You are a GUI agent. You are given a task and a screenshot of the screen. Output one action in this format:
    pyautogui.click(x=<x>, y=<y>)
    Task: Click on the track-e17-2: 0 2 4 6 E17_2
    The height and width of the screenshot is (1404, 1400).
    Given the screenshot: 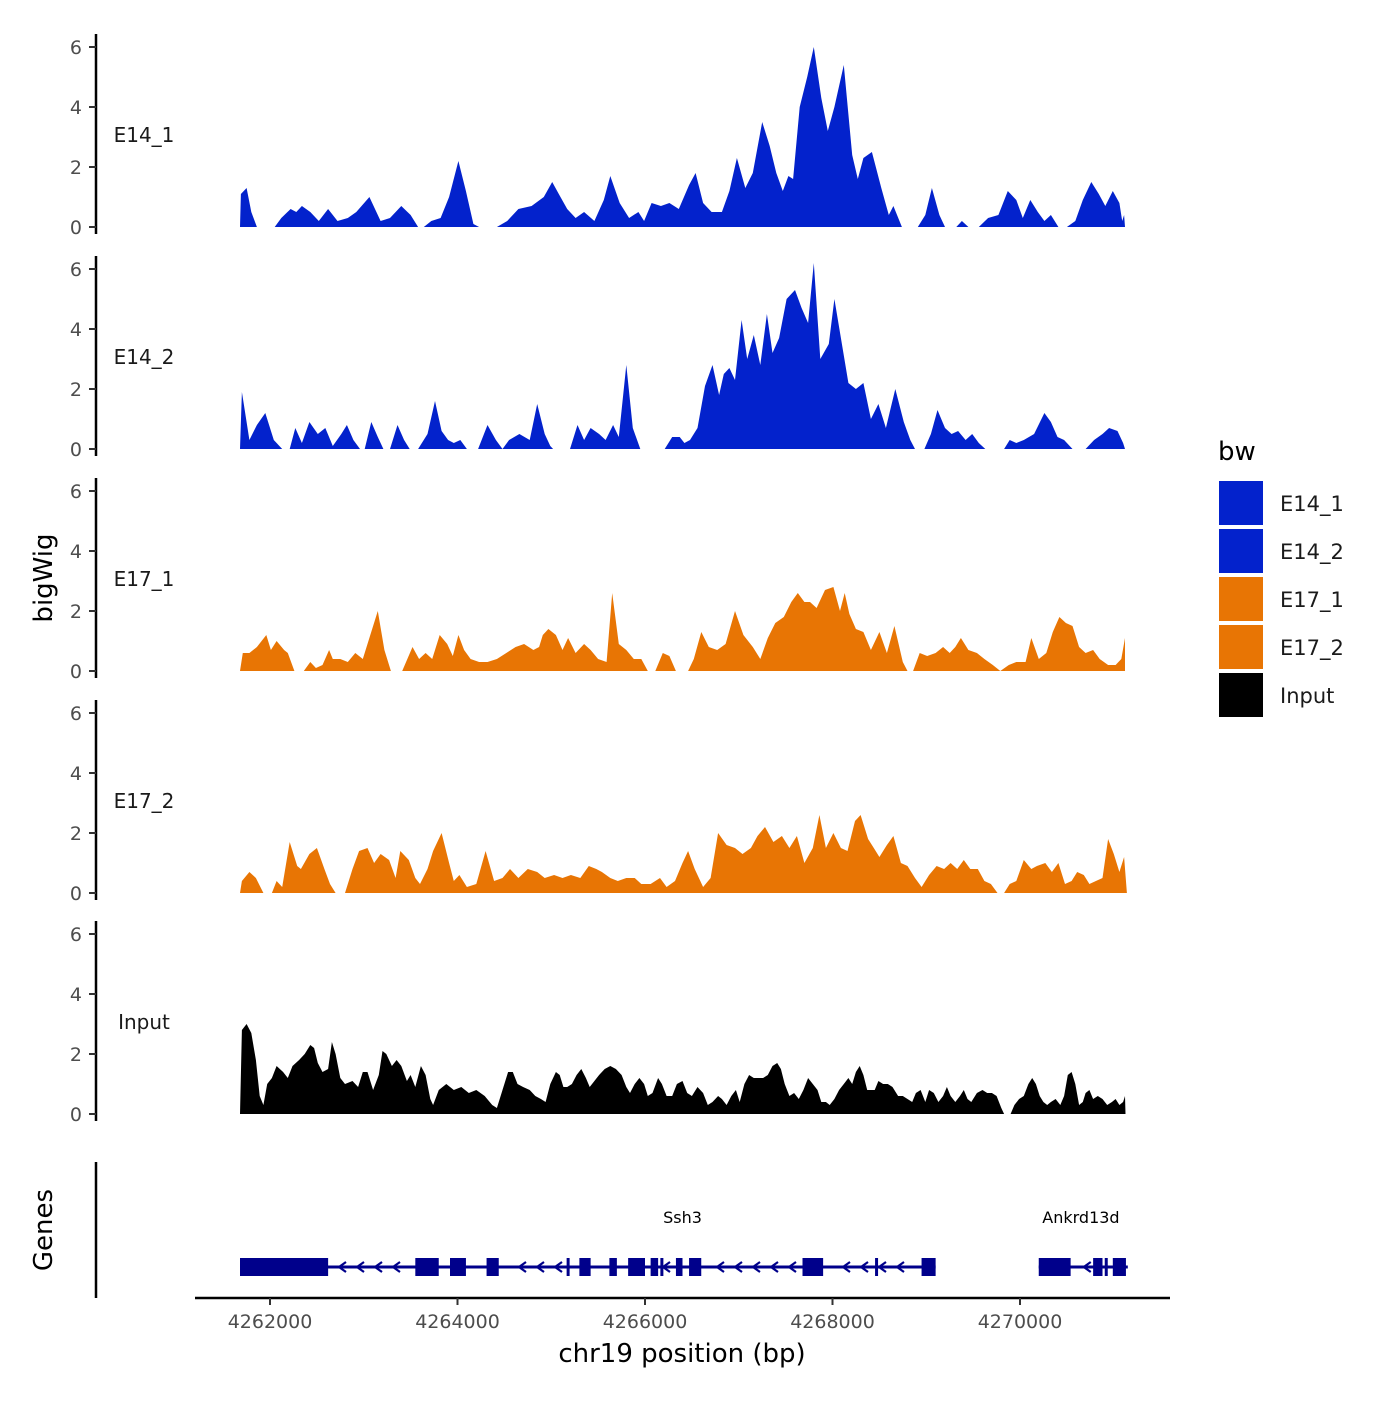 What is the action you would take?
    pyautogui.click(x=598, y=802)
    